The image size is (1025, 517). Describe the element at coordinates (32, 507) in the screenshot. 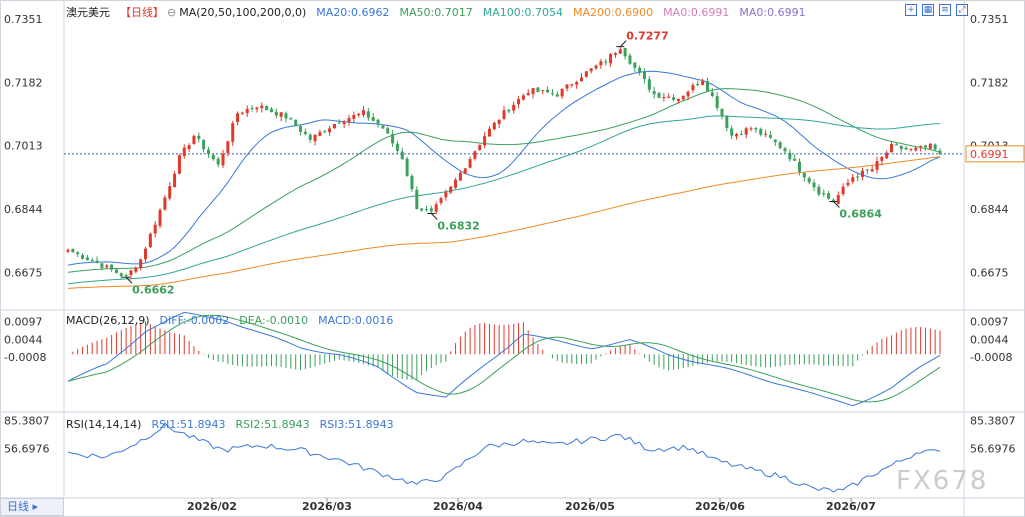

I see `period-tab-daily: 日线 ▸` at that location.